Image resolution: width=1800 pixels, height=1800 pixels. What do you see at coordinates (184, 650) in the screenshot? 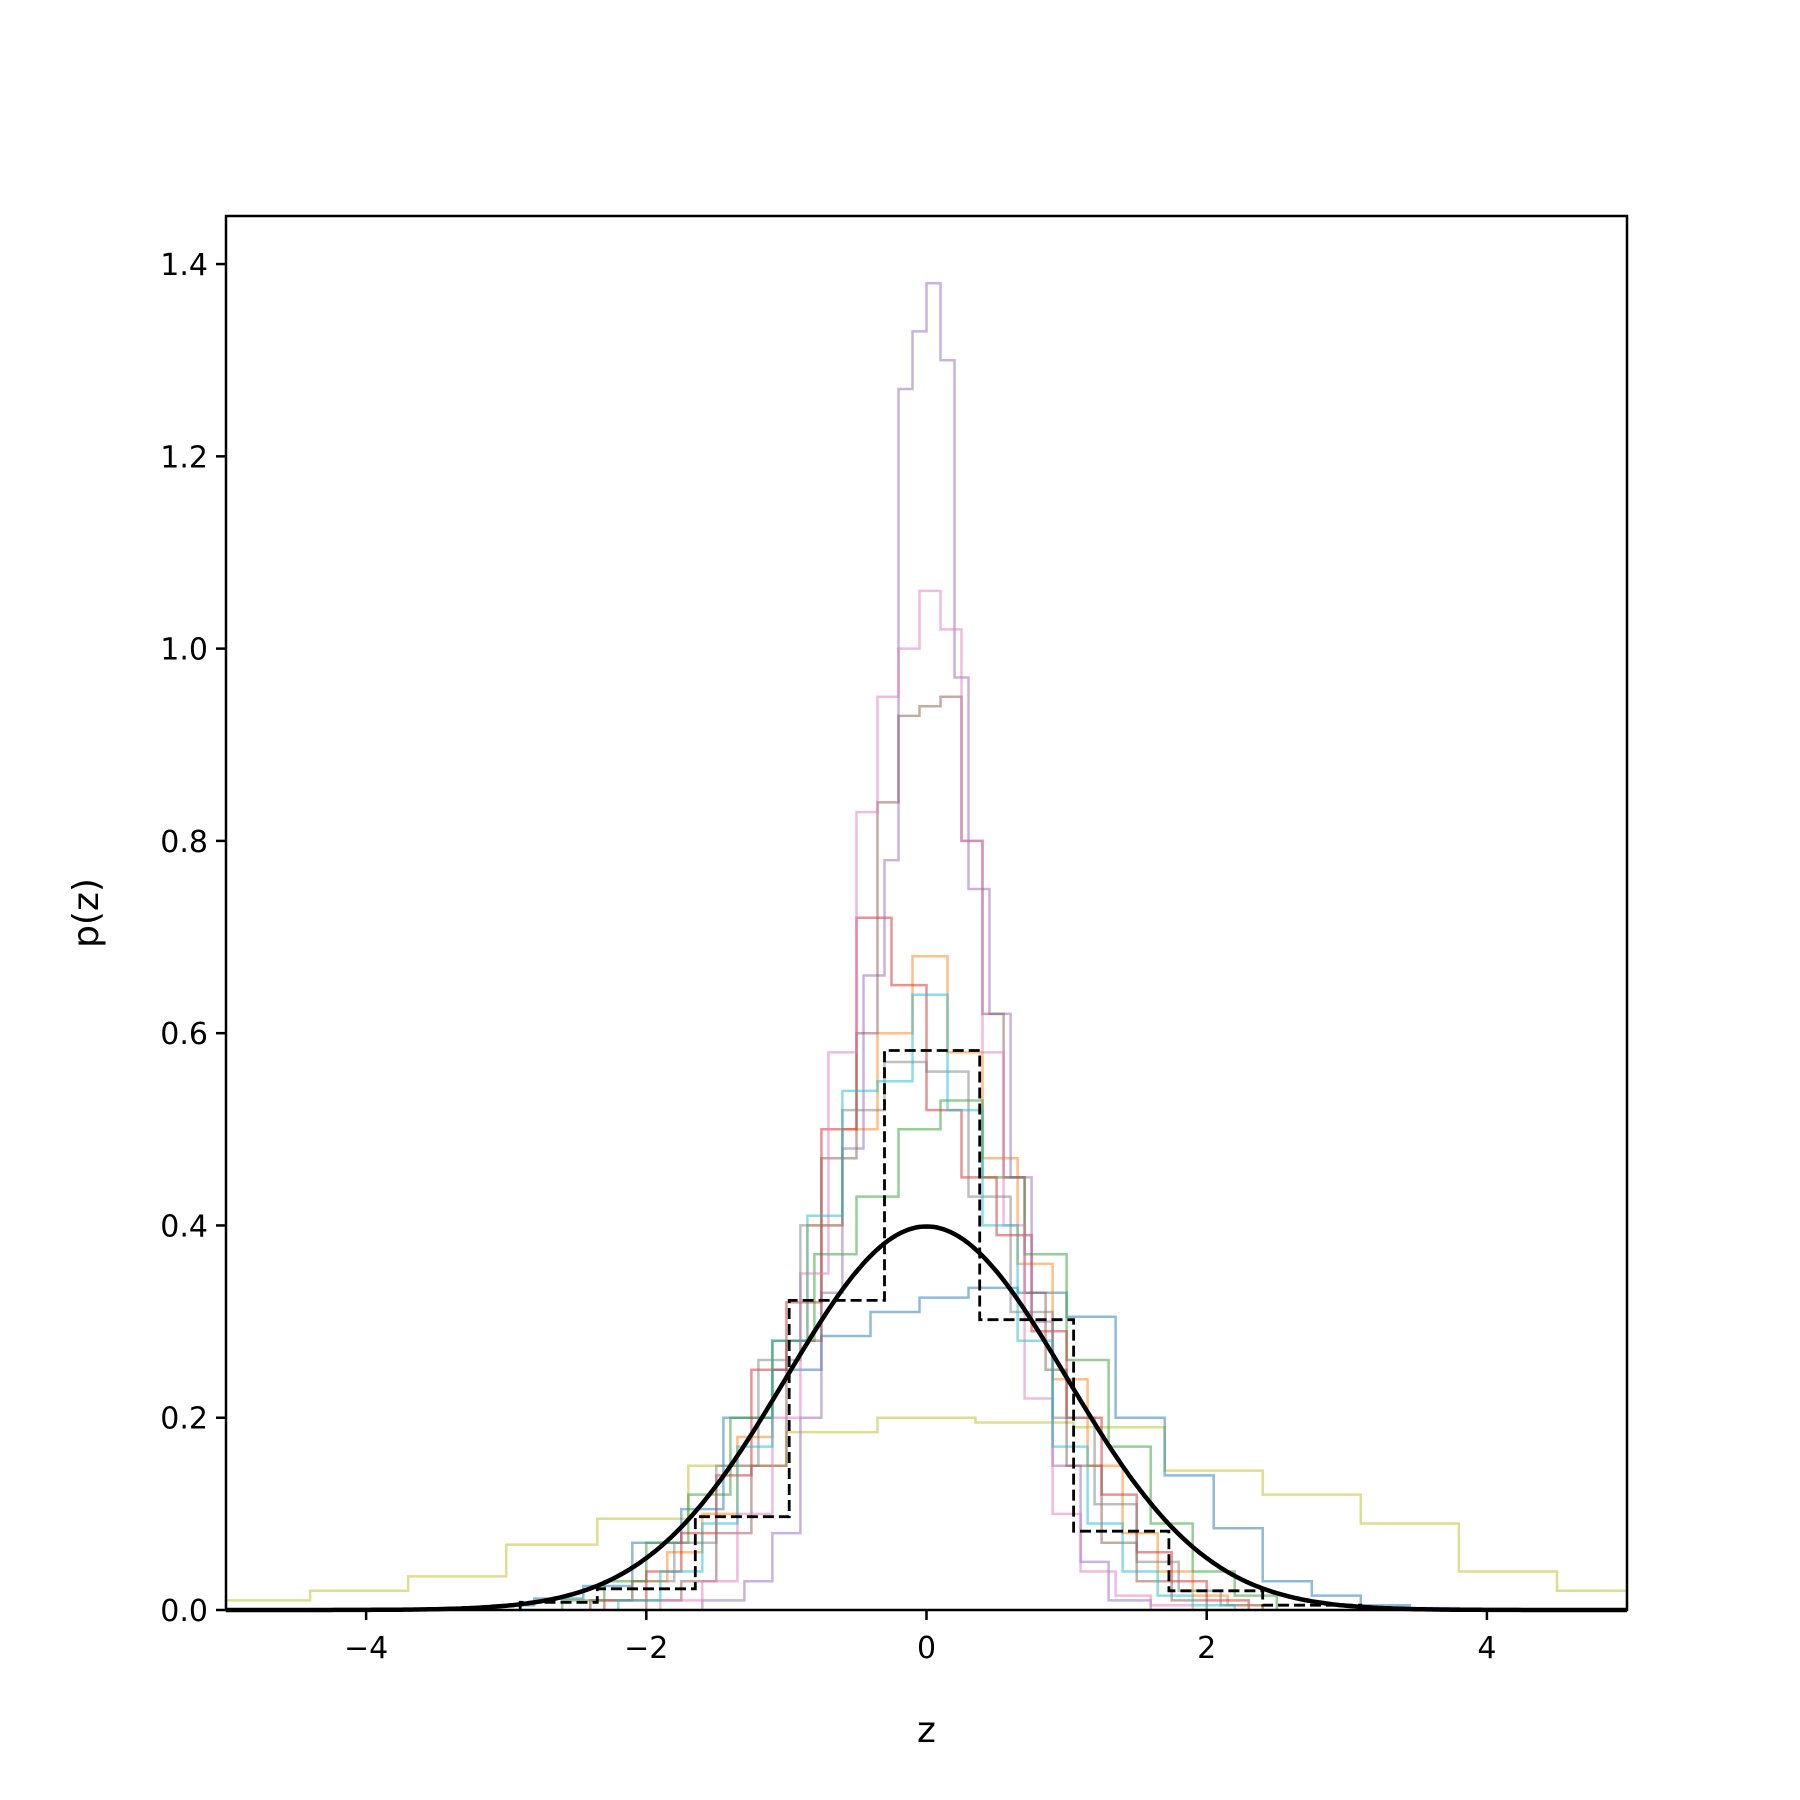
I see `y-tick-label: 1.0` at bounding box center [184, 650].